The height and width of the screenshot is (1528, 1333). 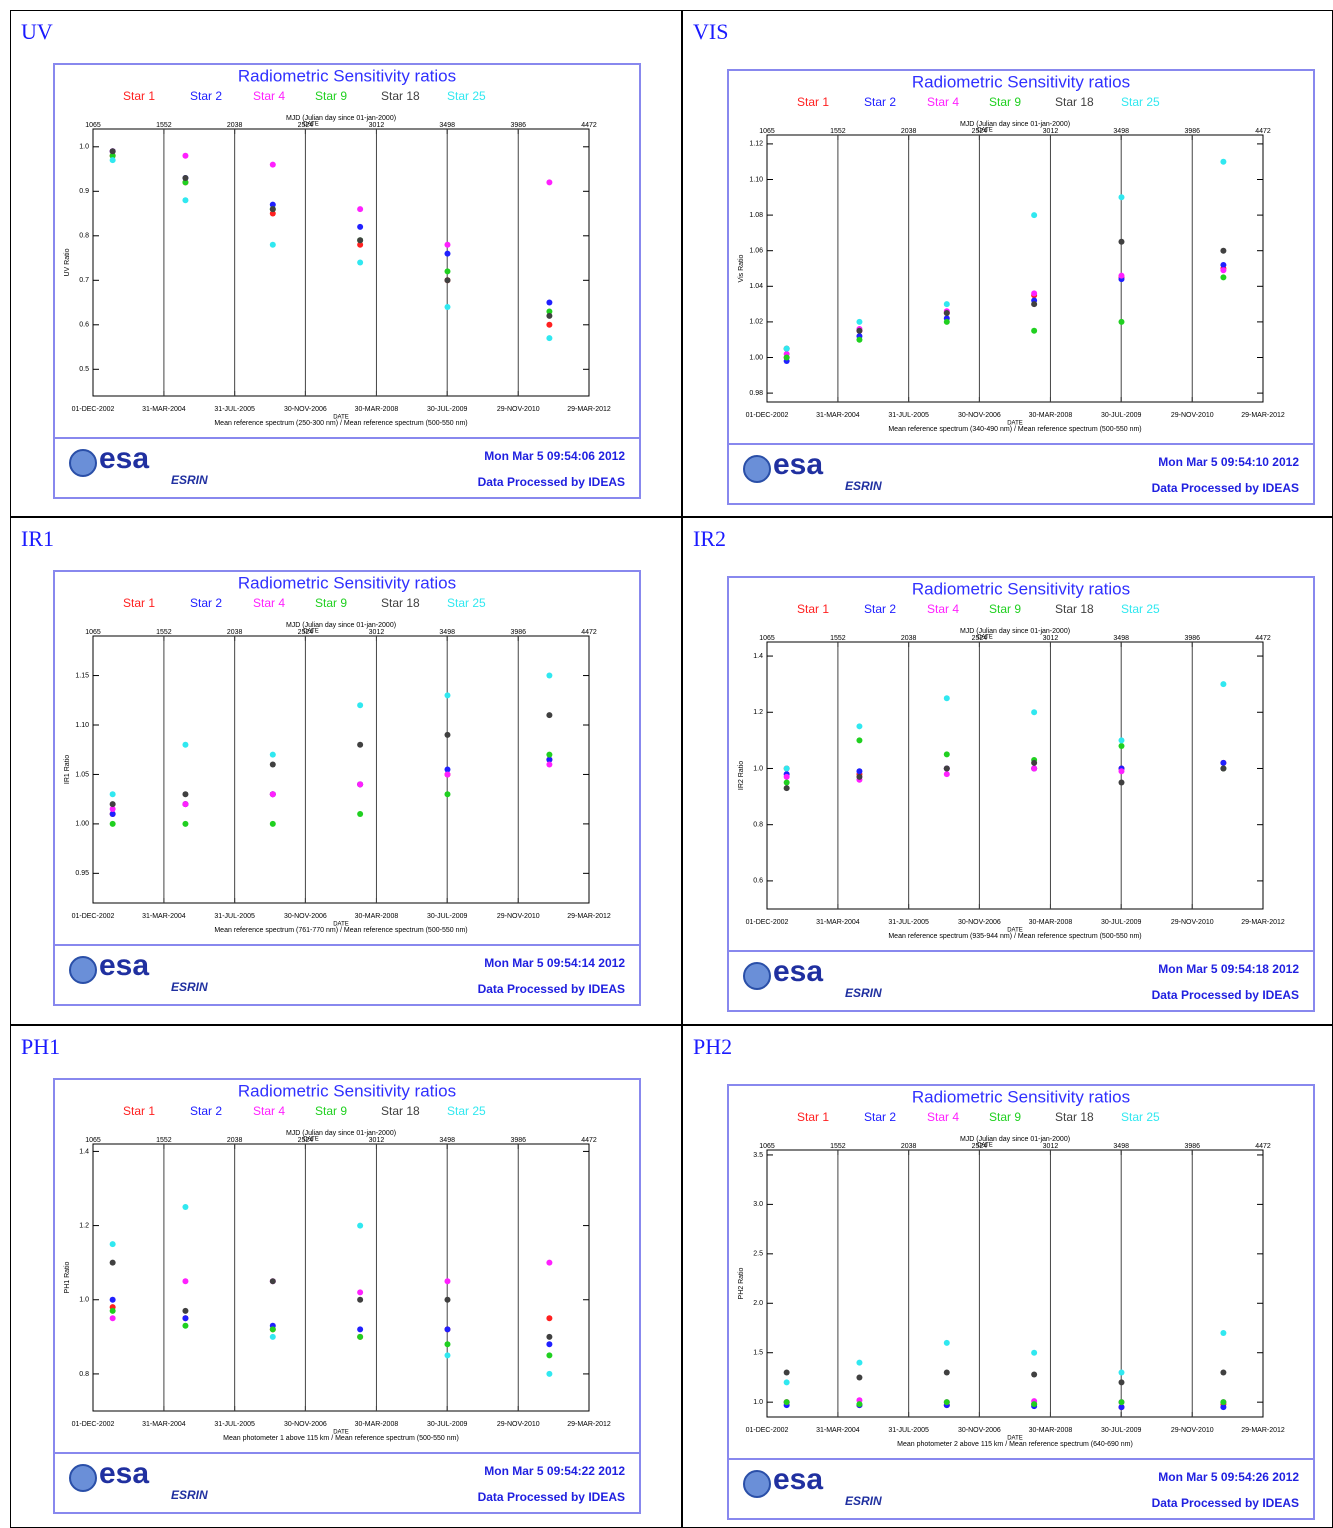 I want to click on x-tick-label: 29-NOV-2010, so click(x=1192, y=1430).